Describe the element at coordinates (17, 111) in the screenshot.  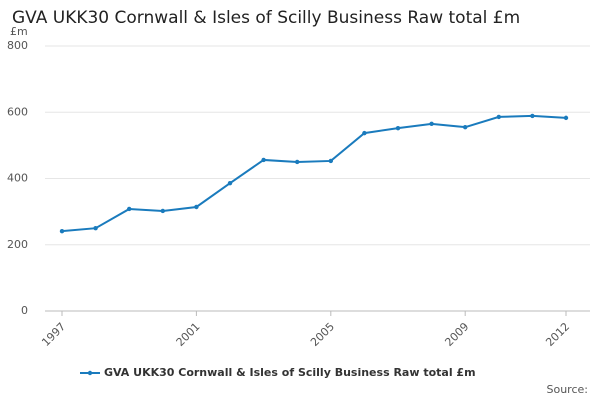
I see `y-tick-label: 600` at that location.